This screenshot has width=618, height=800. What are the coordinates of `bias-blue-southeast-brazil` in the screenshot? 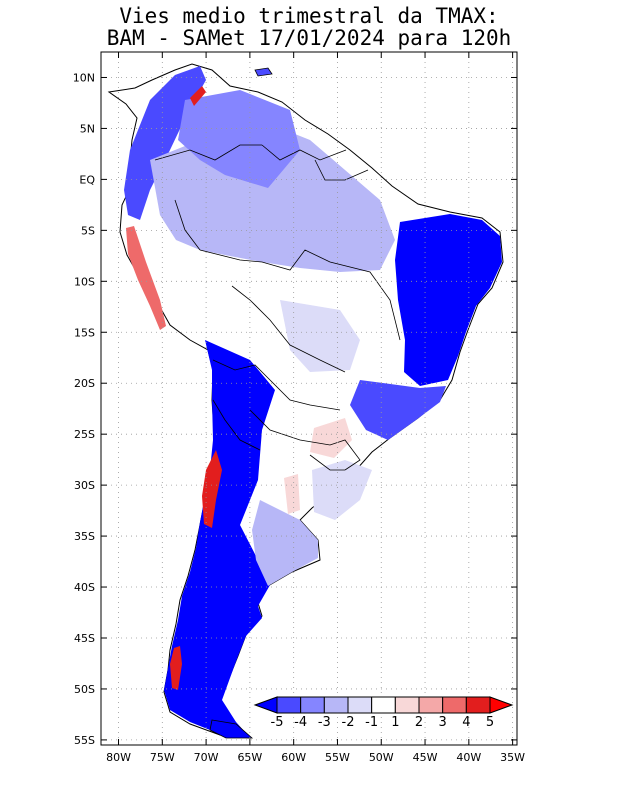 It's located at (398, 410).